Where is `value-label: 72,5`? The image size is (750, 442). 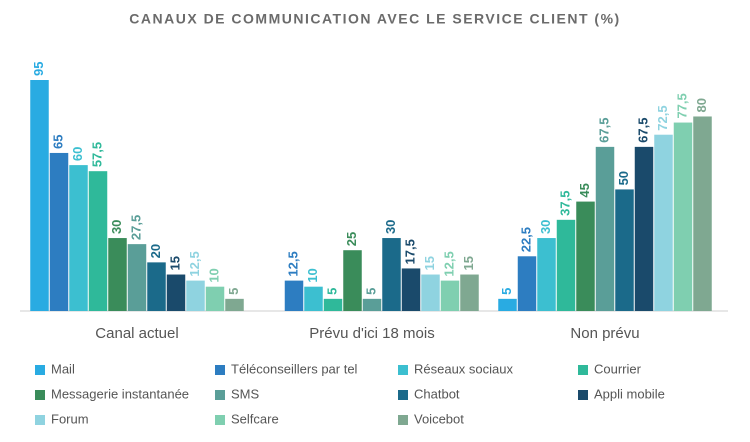 value-label: 72,5 is located at coordinates (662, 117).